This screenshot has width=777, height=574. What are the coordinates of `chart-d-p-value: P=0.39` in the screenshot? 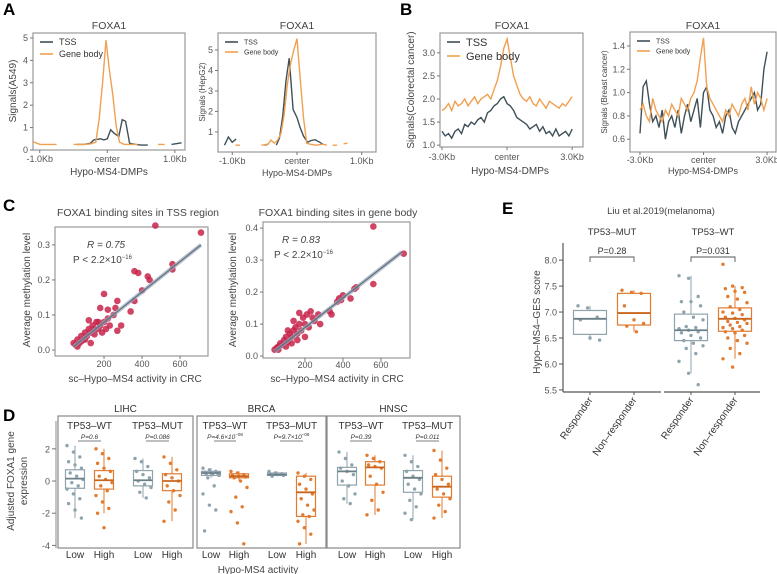 It's located at (361, 437).